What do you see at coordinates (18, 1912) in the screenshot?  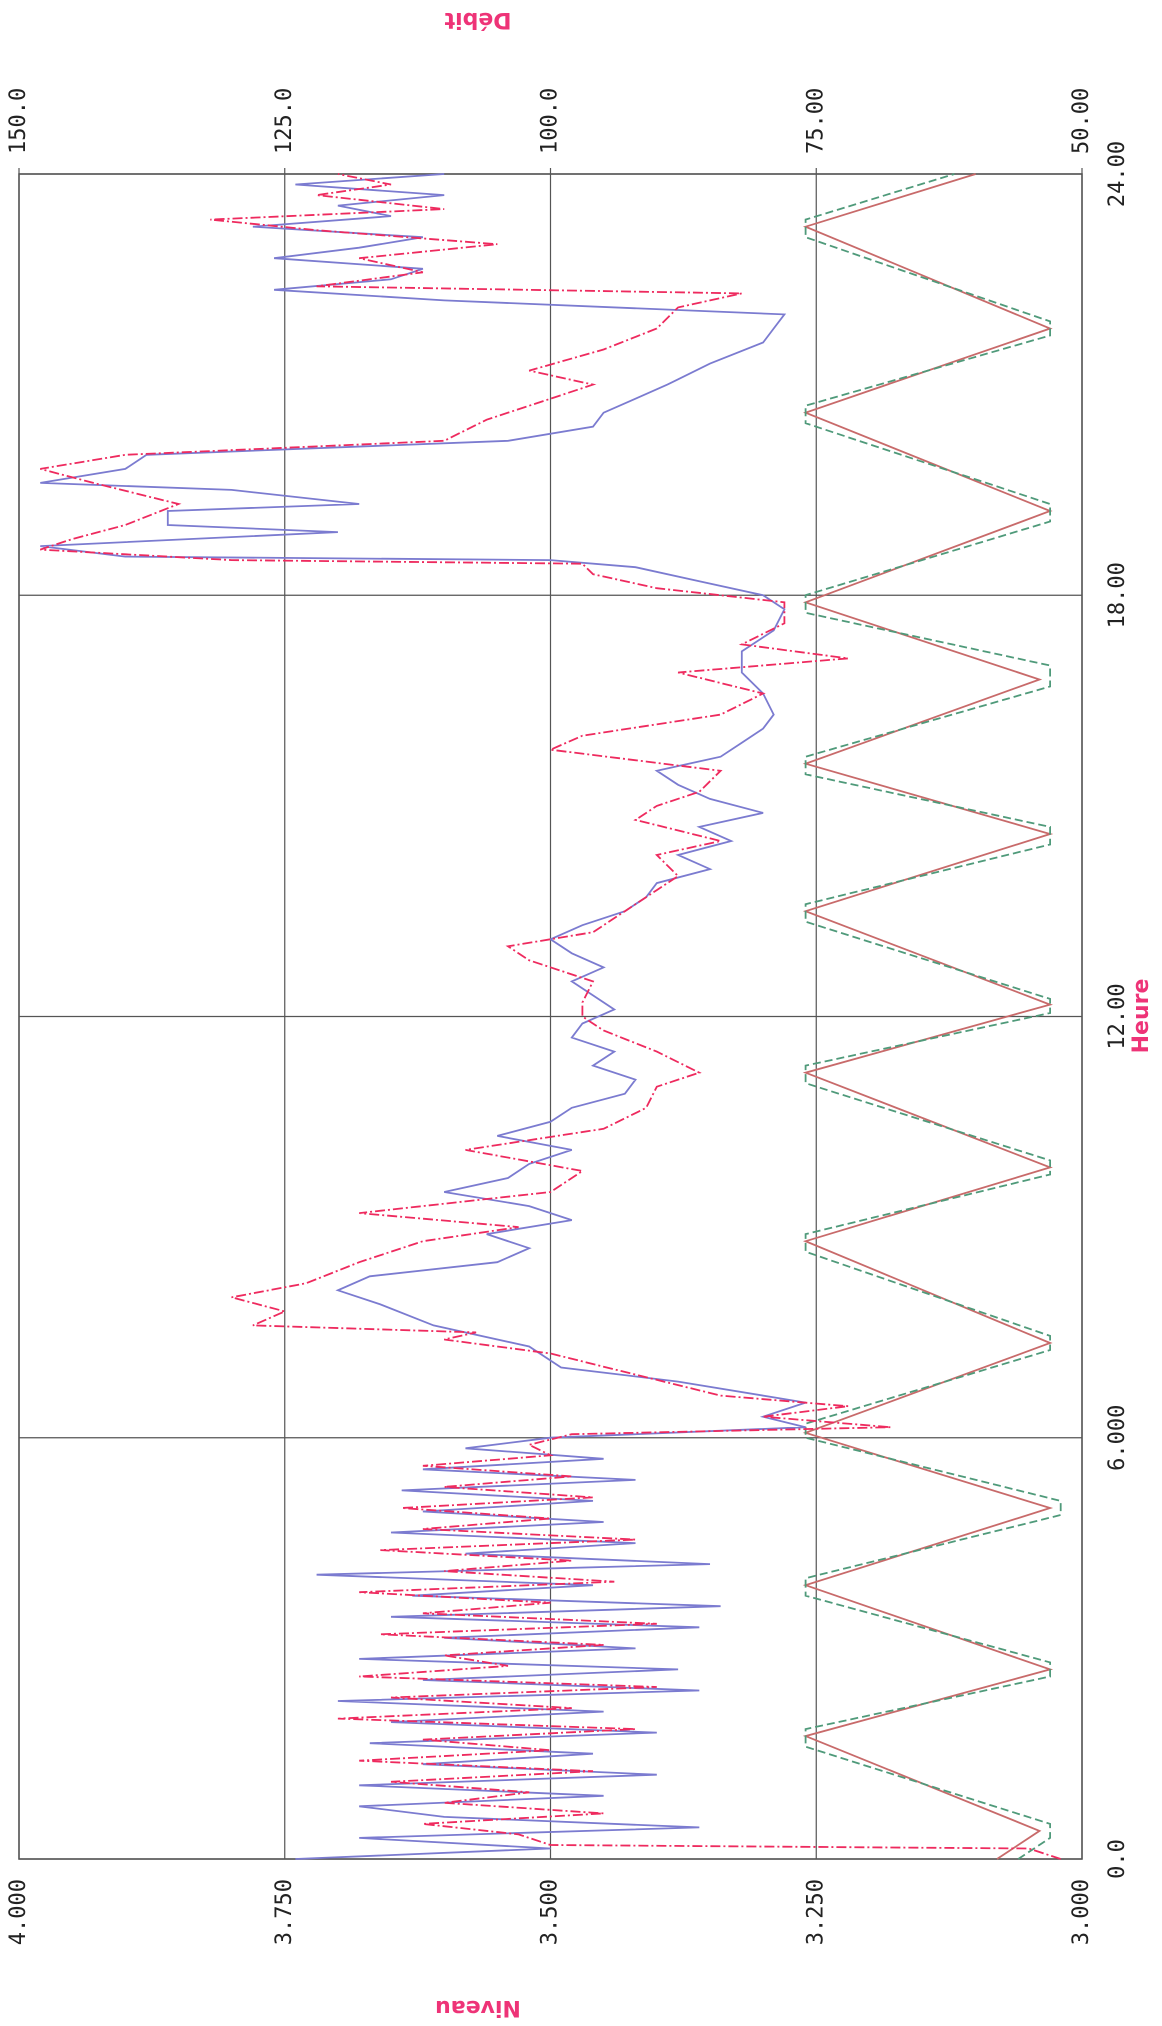 I see `y-tick-label: 4.000` at bounding box center [18, 1912].